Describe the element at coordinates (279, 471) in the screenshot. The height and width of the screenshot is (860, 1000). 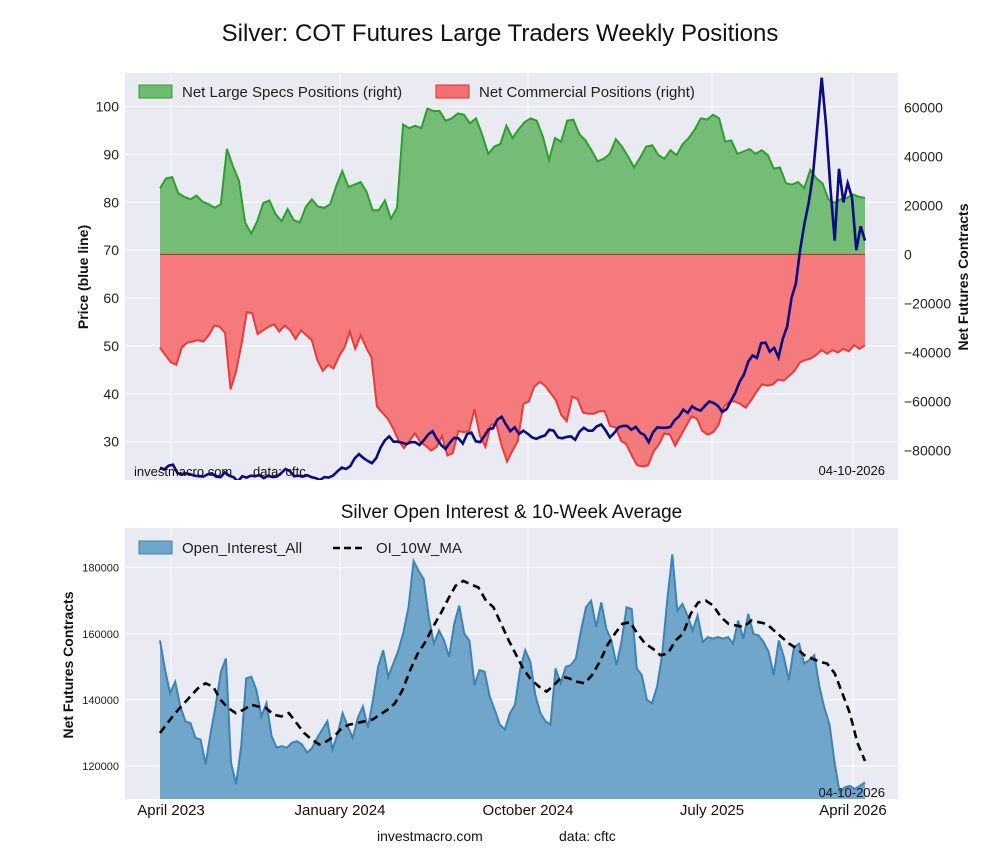
I see `top-watermark-data: data: cftc` at that location.